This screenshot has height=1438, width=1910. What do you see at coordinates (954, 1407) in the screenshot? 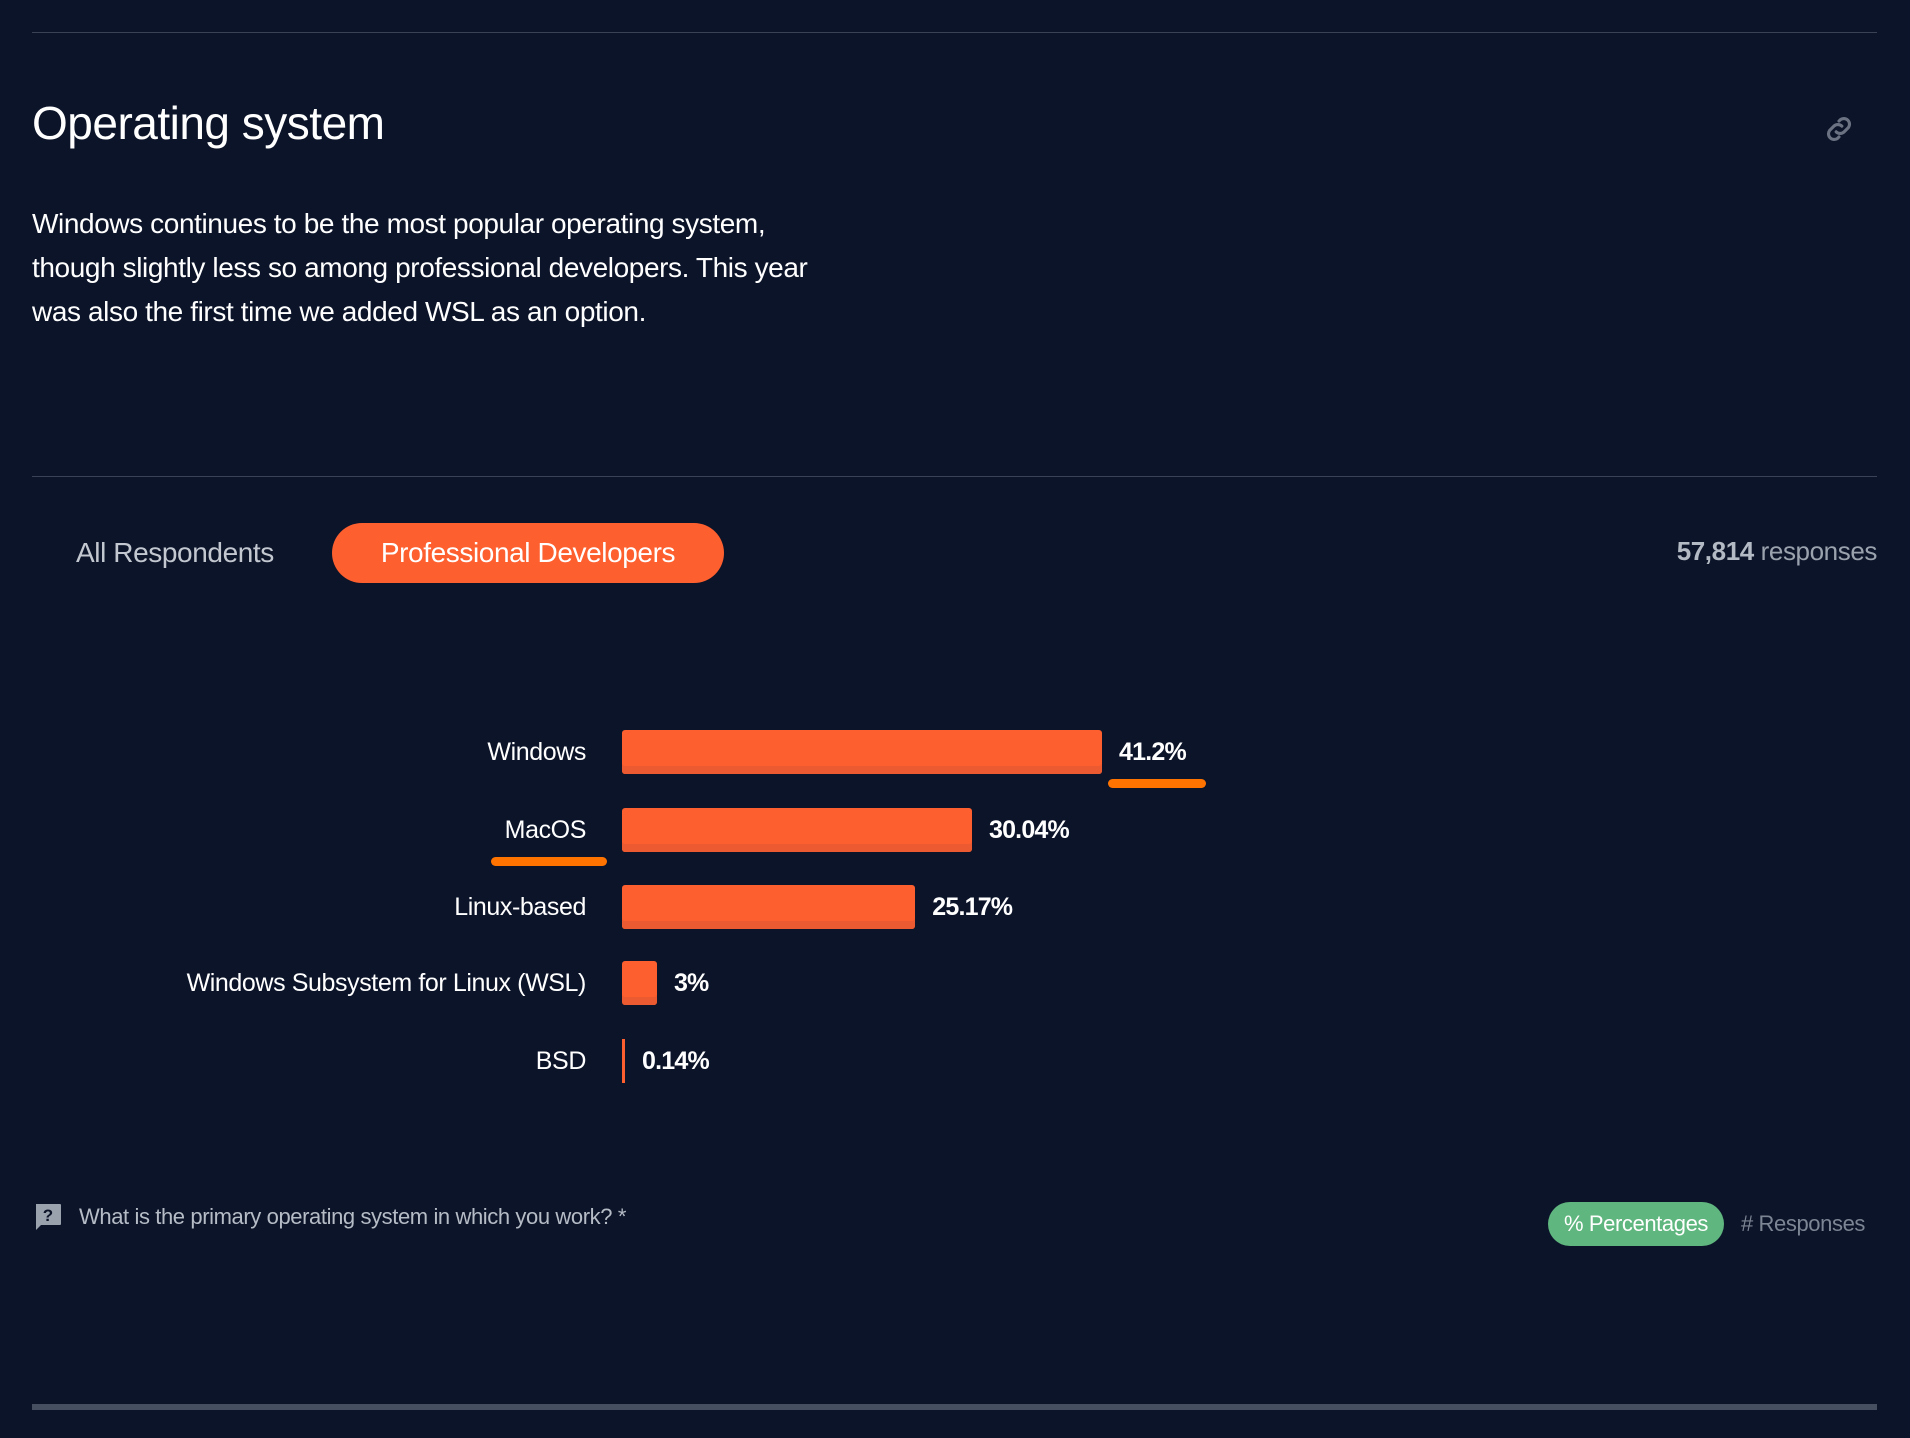
I see `bottom-divider` at bounding box center [954, 1407].